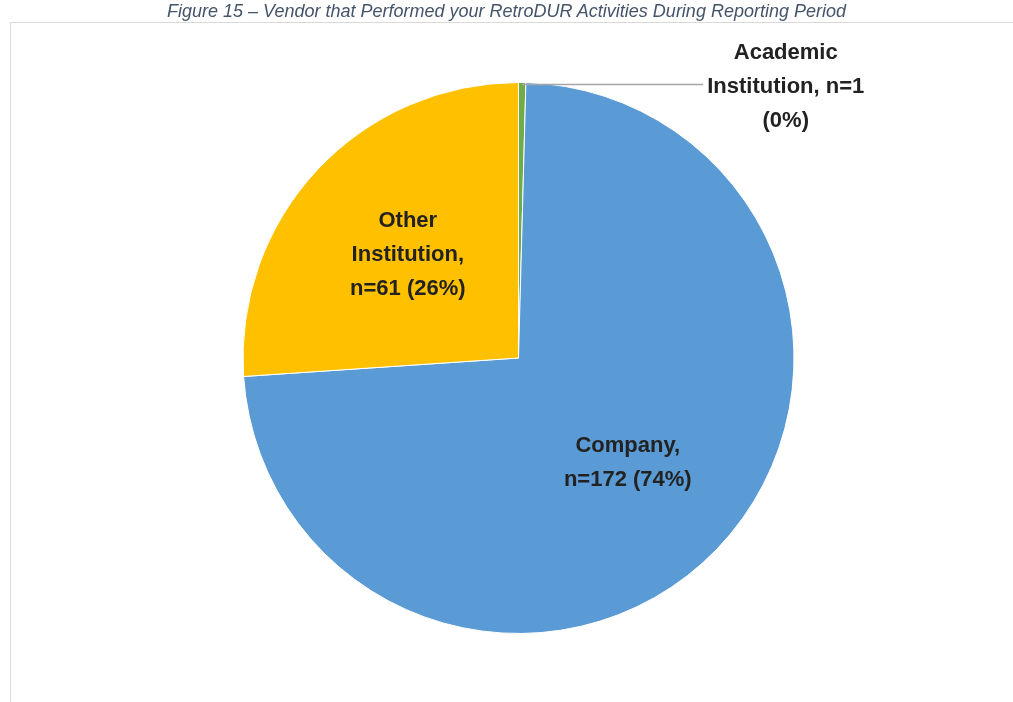 The image size is (1013, 702). What do you see at coordinates (786, 86) in the screenshot?
I see `slice-label: Academic Institution, n=1 (0%)` at bounding box center [786, 86].